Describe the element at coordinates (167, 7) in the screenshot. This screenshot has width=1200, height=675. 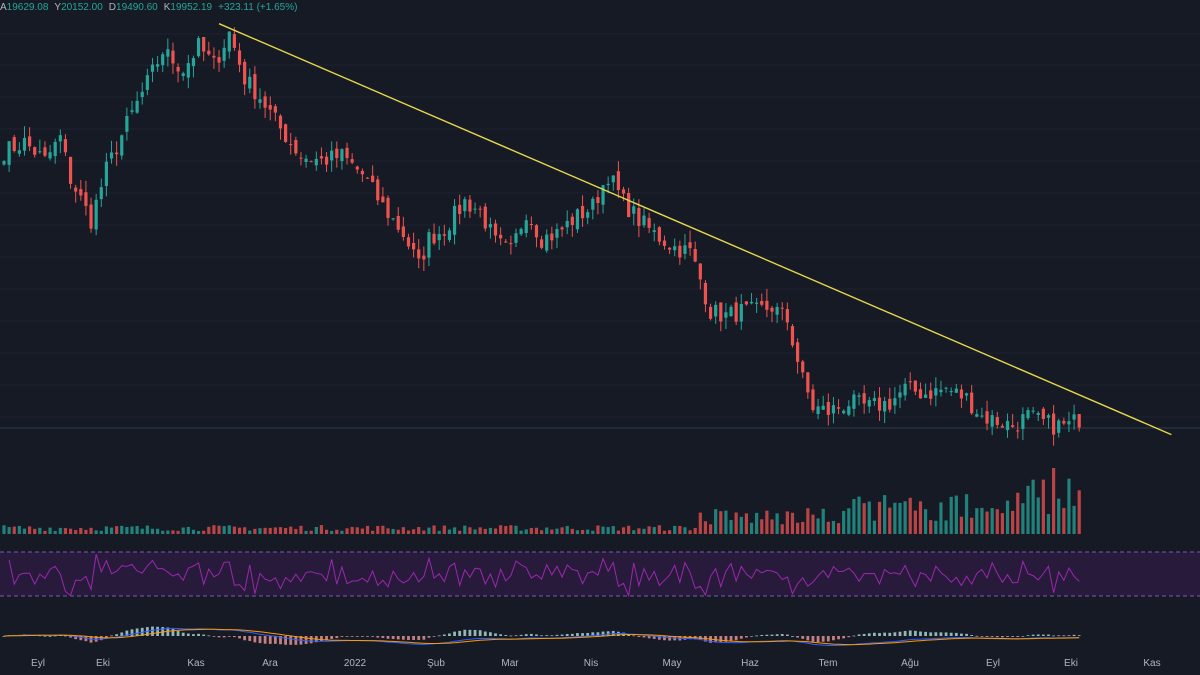
I see `close-label: K` at that location.